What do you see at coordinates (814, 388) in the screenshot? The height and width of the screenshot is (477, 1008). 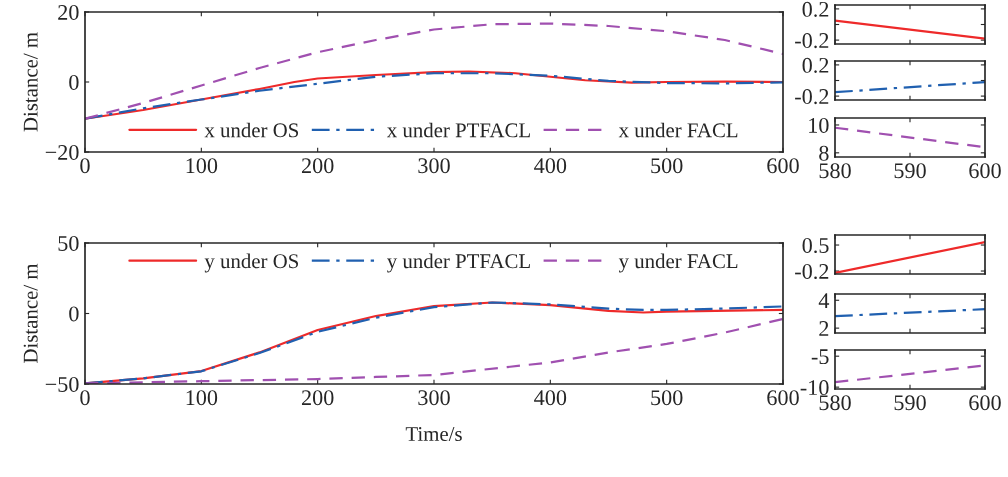 I see `y-tick-label: -10` at bounding box center [814, 388].